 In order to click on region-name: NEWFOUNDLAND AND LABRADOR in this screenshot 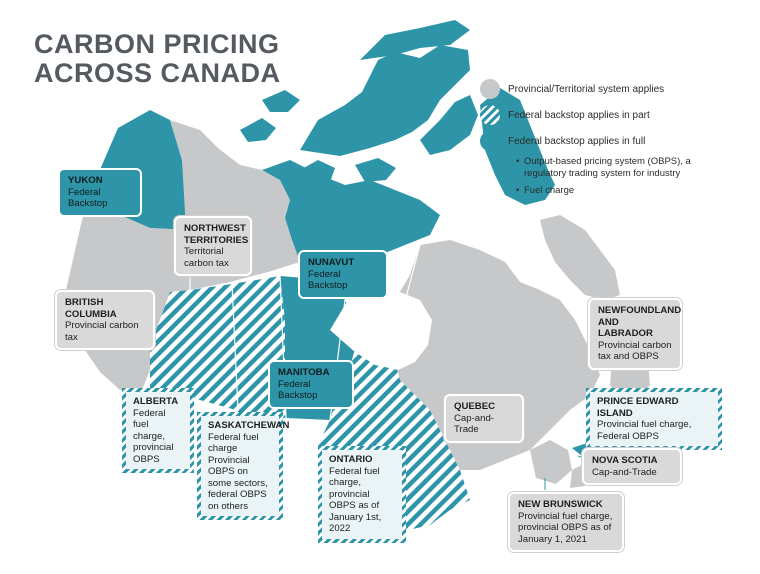, I will do `click(640, 322)`.